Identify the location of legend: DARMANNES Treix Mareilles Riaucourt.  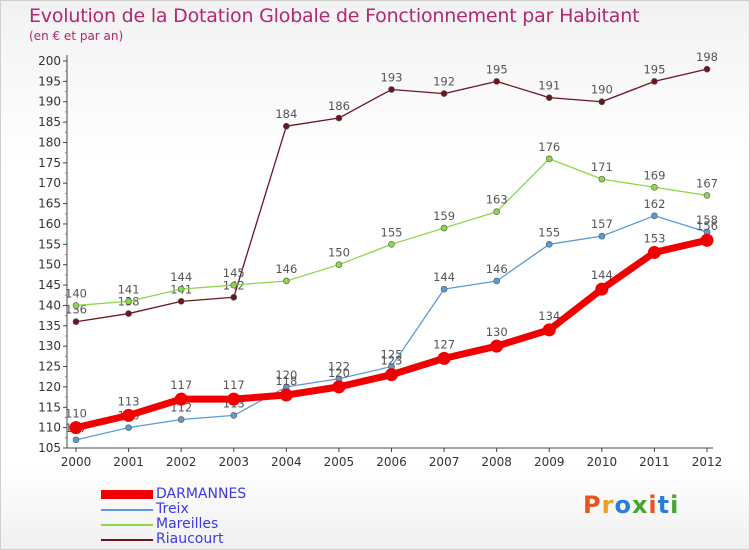
(173, 517).